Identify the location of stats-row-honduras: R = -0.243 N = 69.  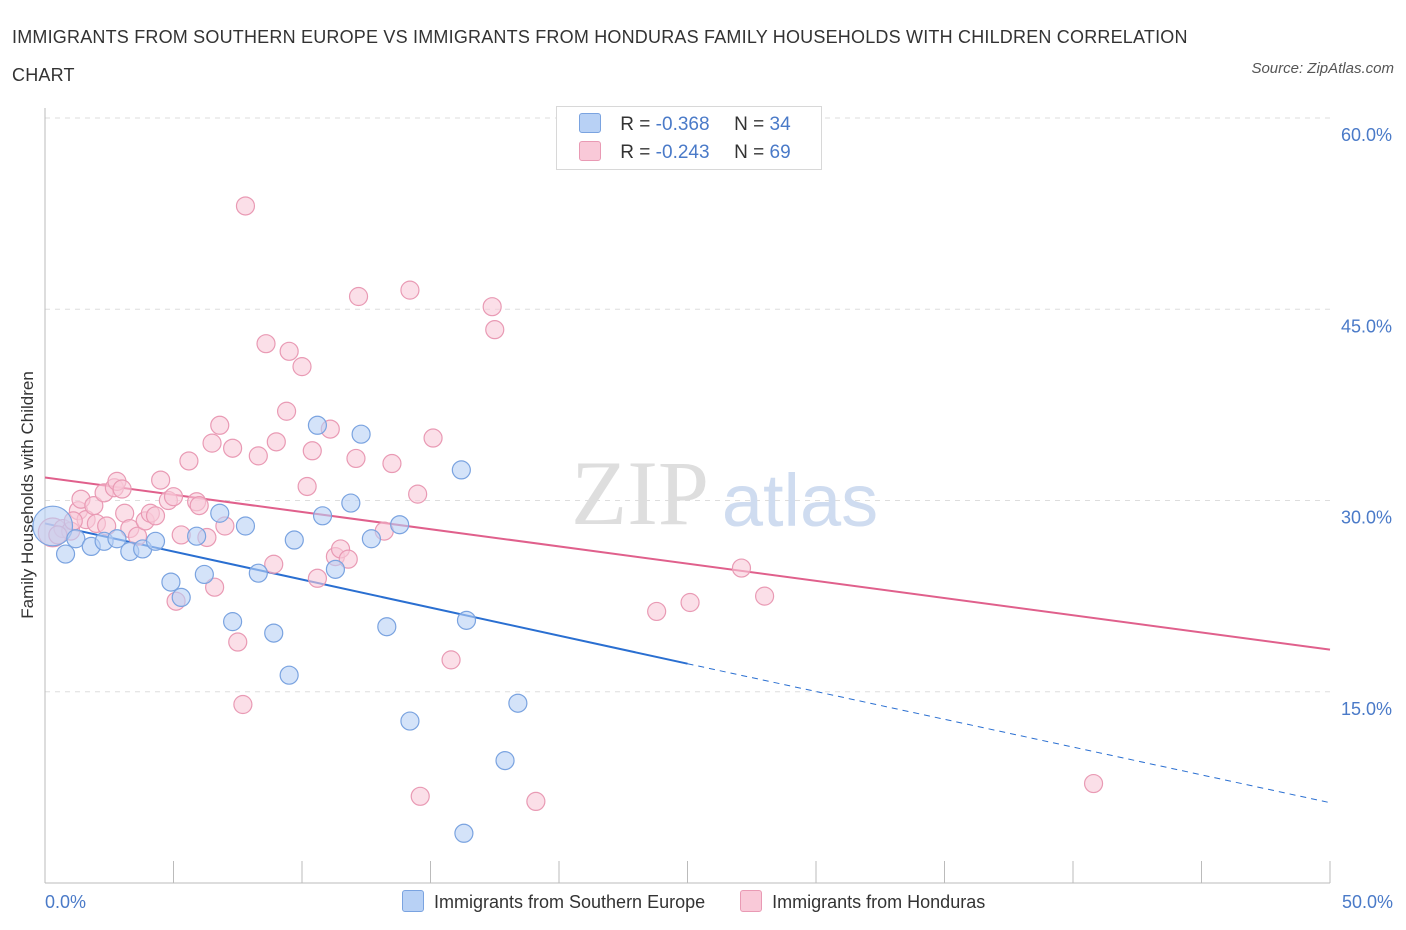
(685, 153).